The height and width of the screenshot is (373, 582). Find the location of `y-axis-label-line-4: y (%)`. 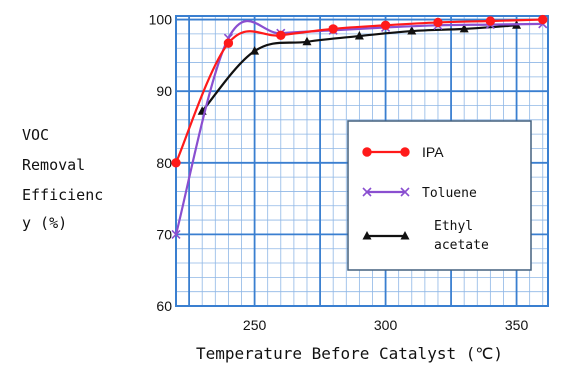

y-axis-label-line-4: y (%) is located at coordinates (45, 223).